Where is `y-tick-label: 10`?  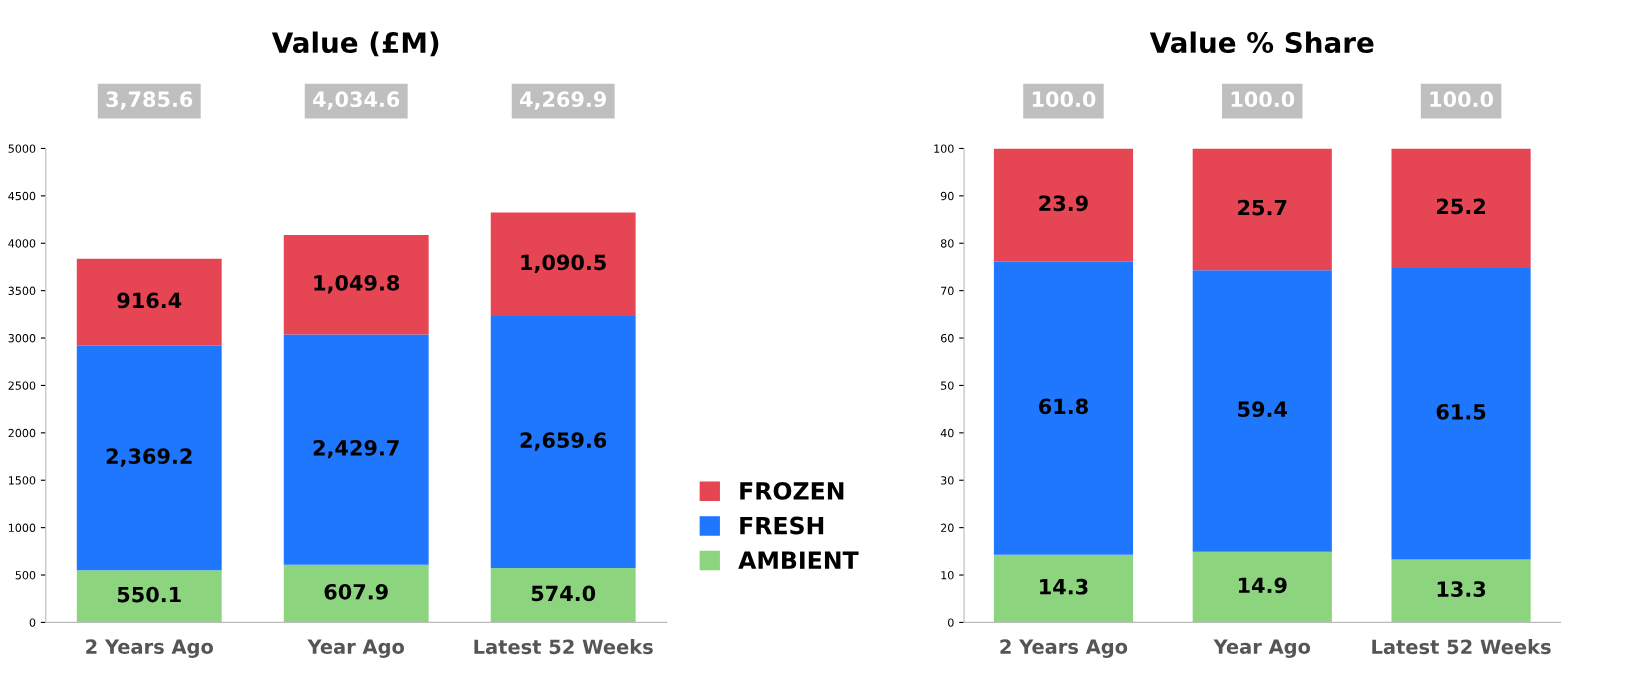 y-tick-label: 10 is located at coordinates (947, 575).